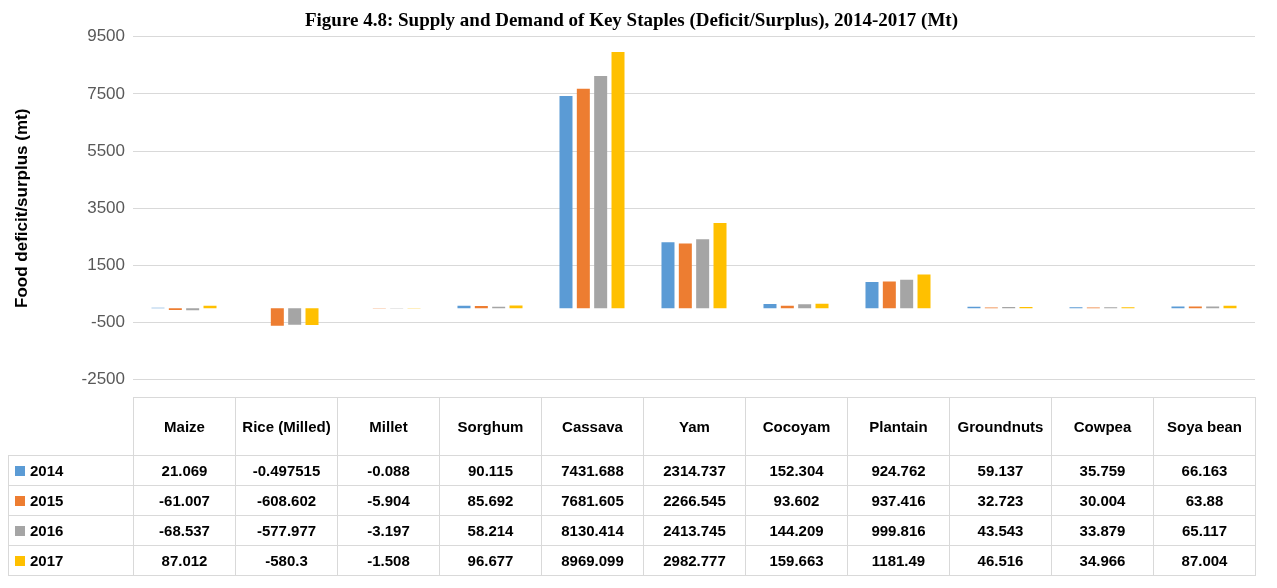 The height and width of the screenshot is (588, 1277). I want to click on x-tick-label: Rice (Milled), so click(286, 426).